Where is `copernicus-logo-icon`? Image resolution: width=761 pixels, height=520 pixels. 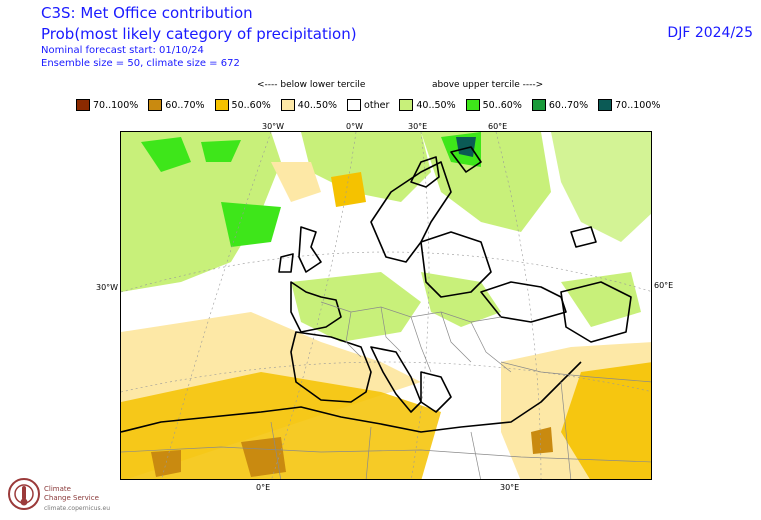 copernicus-logo-icon is located at coordinates (24, 496).